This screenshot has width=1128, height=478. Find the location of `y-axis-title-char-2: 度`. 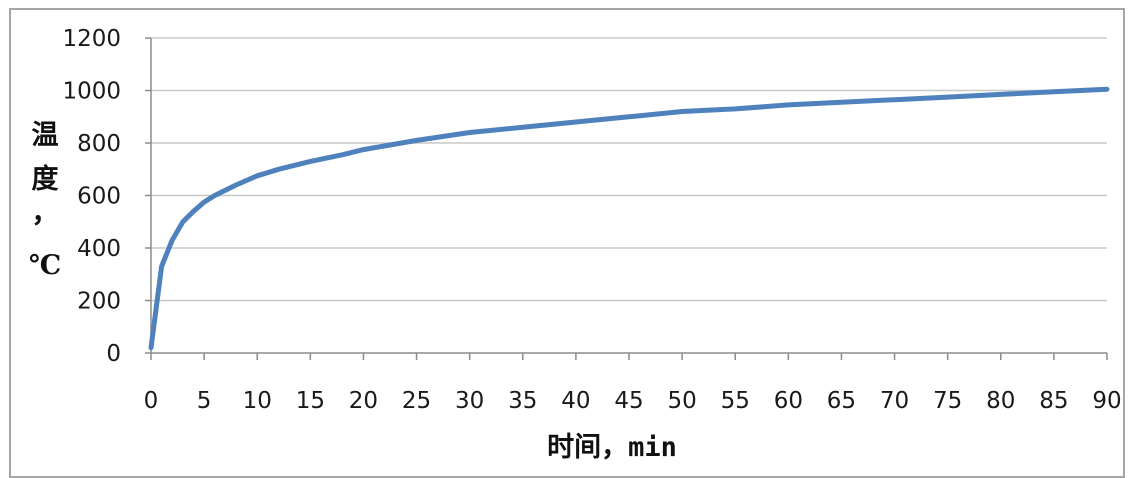

y-axis-title-char-2: 度 is located at coordinates (45, 179).